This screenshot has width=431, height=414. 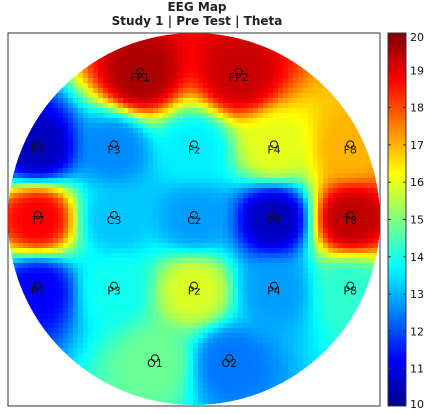 What do you see at coordinates (417, 108) in the screenshot?
I see `colorbar-tick-label: 18` at bounding box center [417, 108].